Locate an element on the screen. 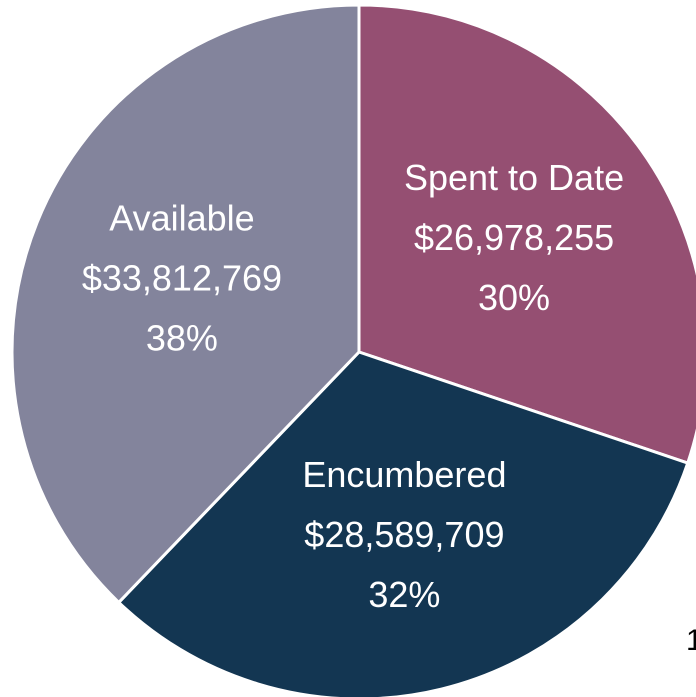 The width and height of the screenshot is (696, 697). slice-value-label: $33,812,769 is located at coordinates (182, 277).